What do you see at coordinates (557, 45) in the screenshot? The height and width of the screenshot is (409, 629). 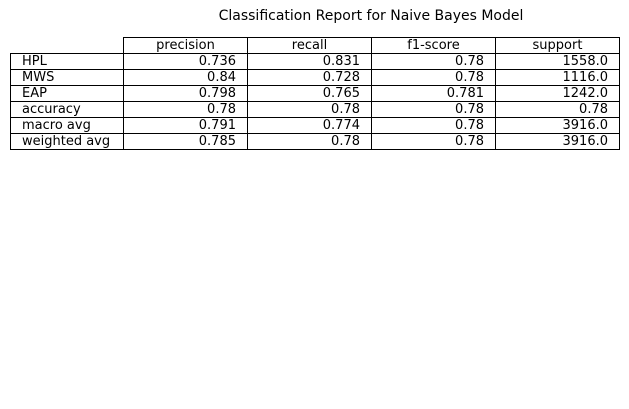 I see `column-header-support: support` at bounding box center [557, 45].